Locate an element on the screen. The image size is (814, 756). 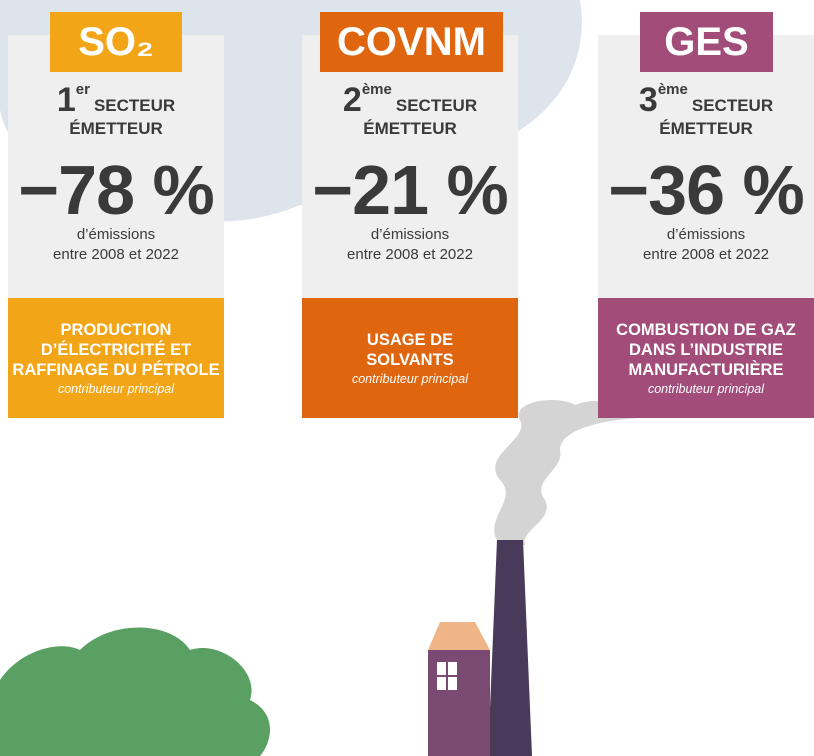
contributor-line: RAFFINAGE DU PÉTROLE is located at coordinates (116, 370).